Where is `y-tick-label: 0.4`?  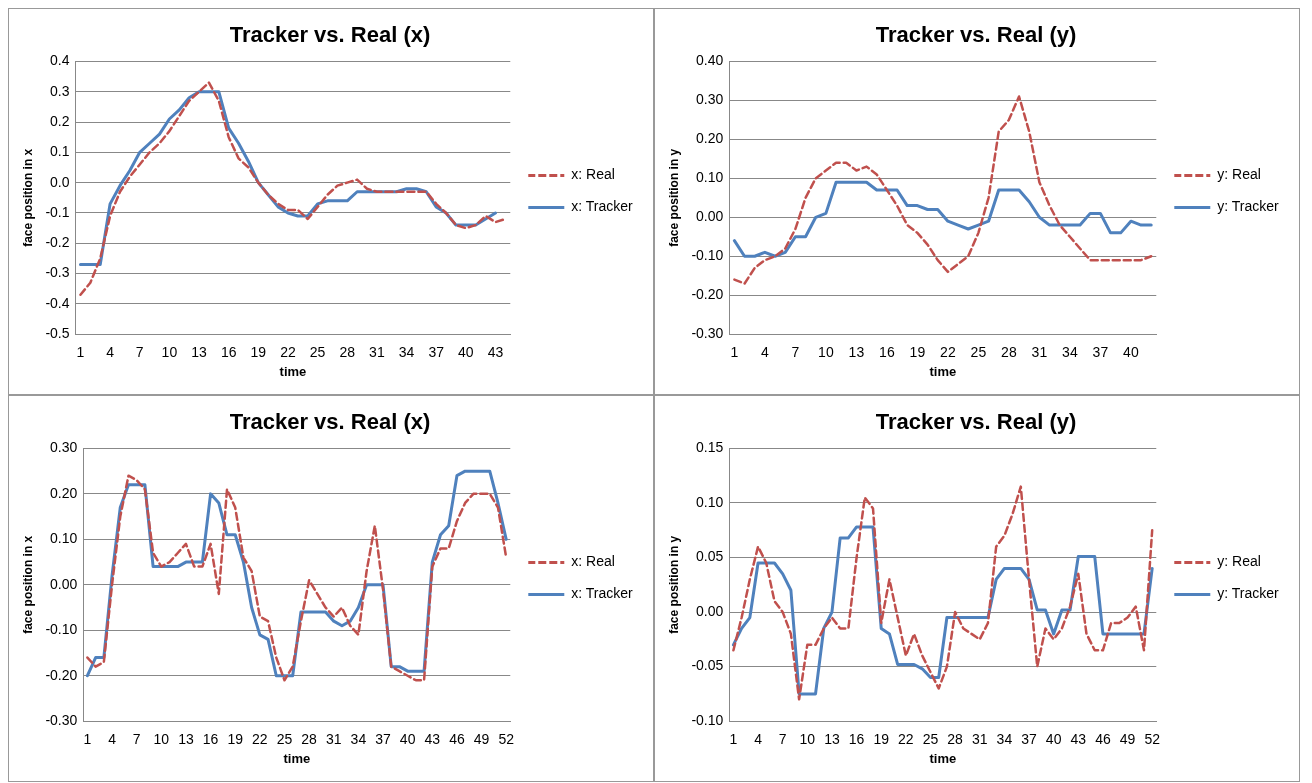 y-tick-label: 0.4 is located at coordinates (60, 60).